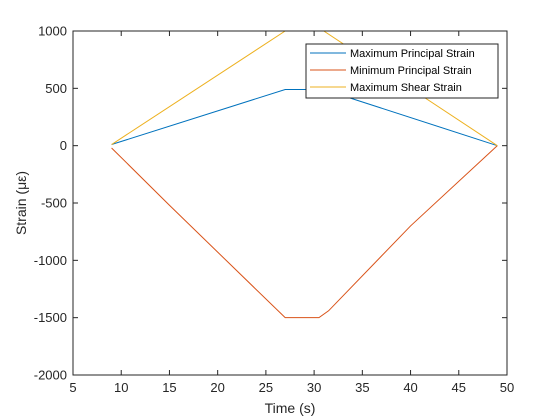 The width and height of the screenshot is (560, 420). I want to click on legend-label-3: Maximum Shear Strain, so click(406, 88).